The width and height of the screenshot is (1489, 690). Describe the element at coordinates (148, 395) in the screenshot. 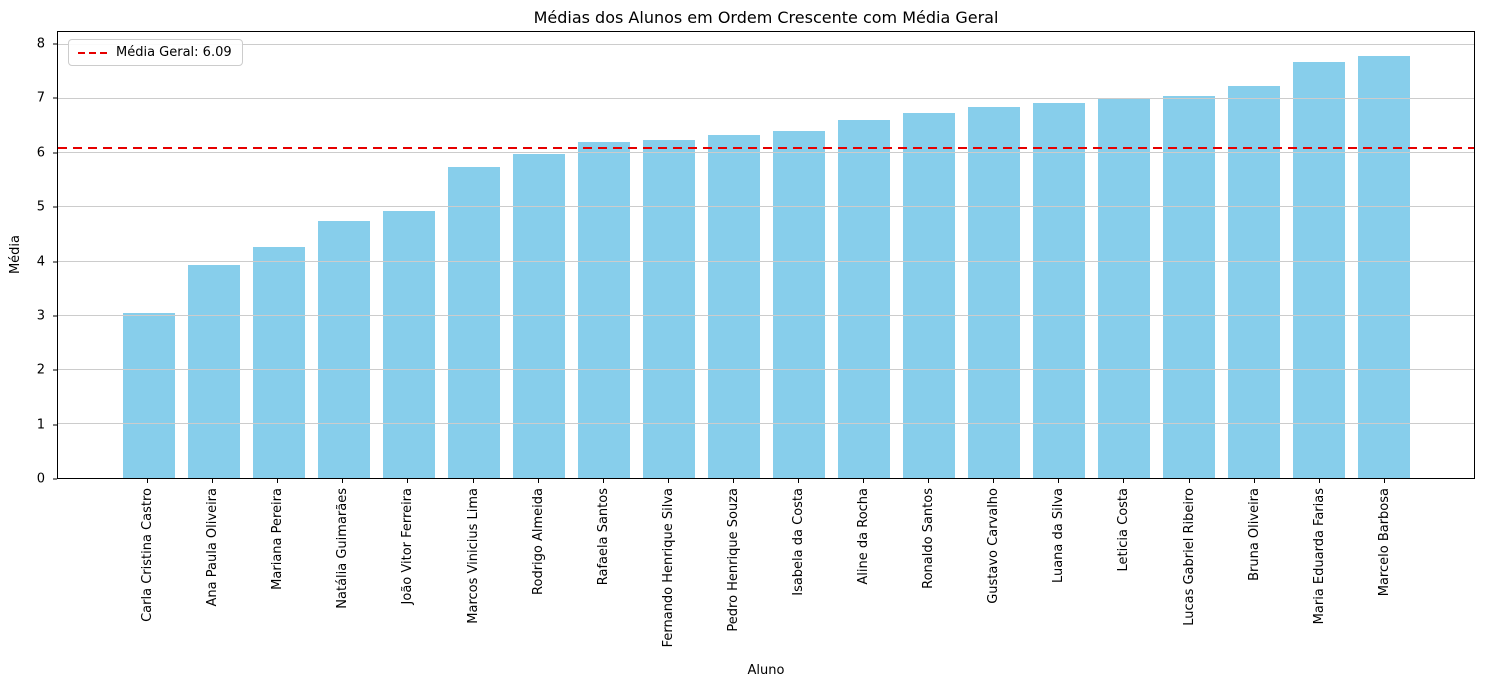

I see `bar-carla-cristina-castro` at that location.